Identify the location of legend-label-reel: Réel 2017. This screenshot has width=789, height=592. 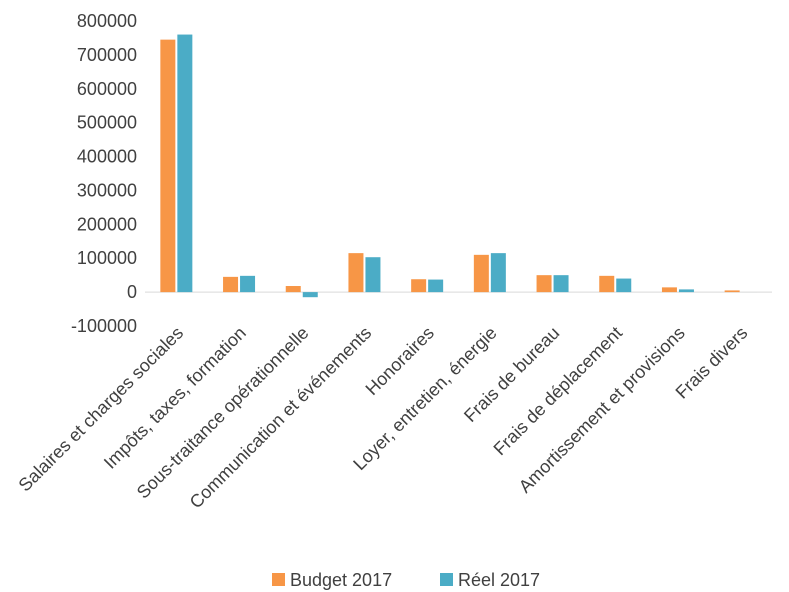
(499, 580).